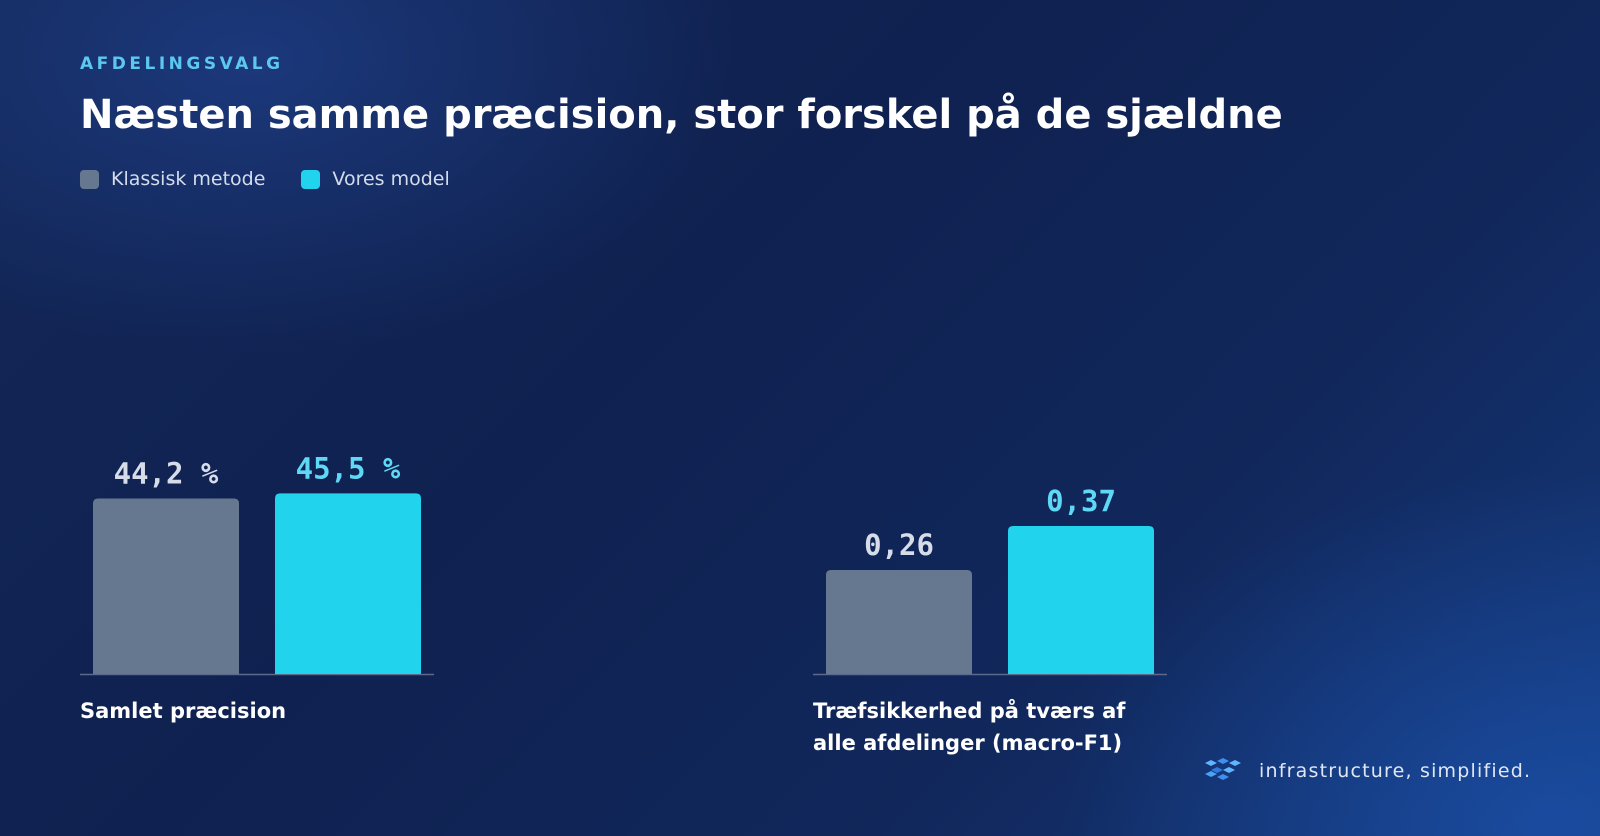 Image resolution: width=1600 pixels, height=836 pixels. I want to click on legend-swatch-model, so click(311, 179).